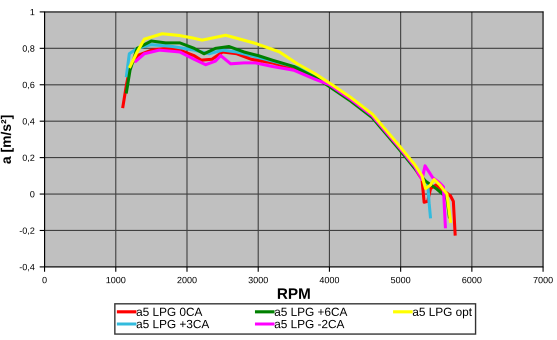 Image resolution: width=557 pixels, height=340 pixels. Describe the element at coordinates (442, 313) in the screenshot. I see `legend-label: a5 LPG opt` at that location.